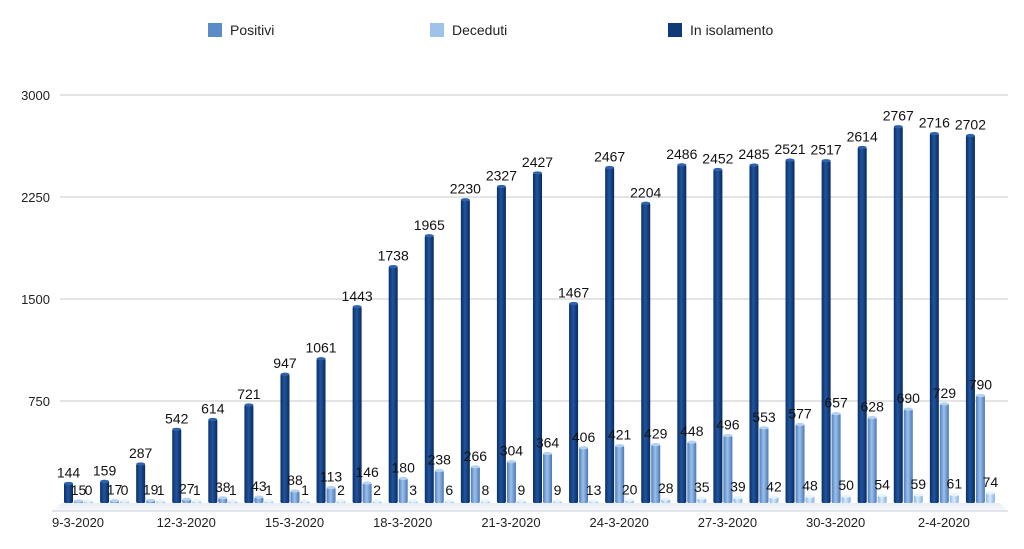  What do you see at coordinates (620, 435) in the screenshot?
I see `data-label: 421` at bounding box center [620, 435].